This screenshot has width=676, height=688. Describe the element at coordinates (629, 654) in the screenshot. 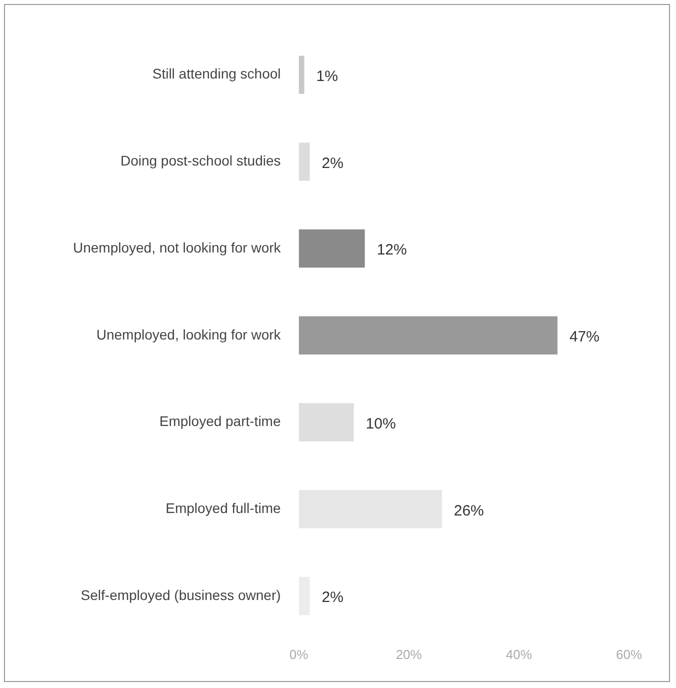

I see `x-tick-label: 60%` at that location.